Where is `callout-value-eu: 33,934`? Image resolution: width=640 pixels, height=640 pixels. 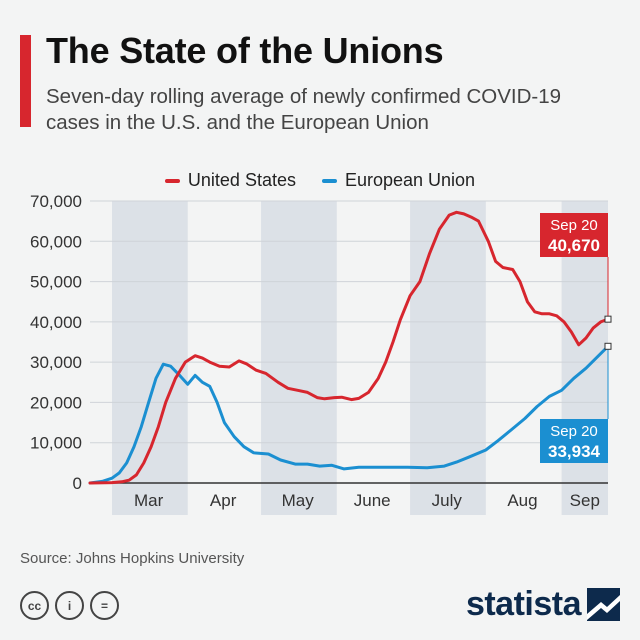
callout-value-eu: 33,934 is located at coordinates (574, 451).